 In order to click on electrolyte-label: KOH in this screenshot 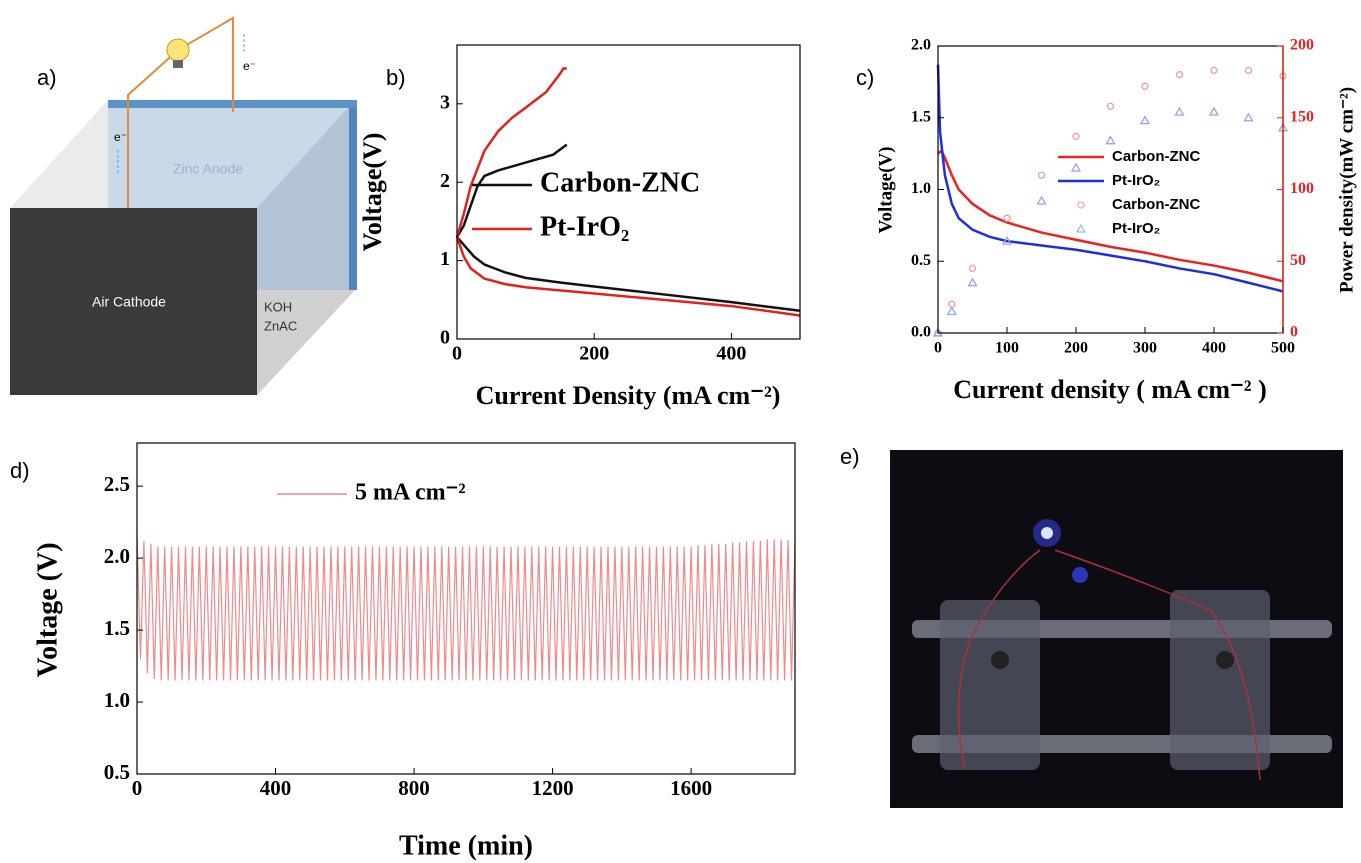, I will do `click(278, 306)`.